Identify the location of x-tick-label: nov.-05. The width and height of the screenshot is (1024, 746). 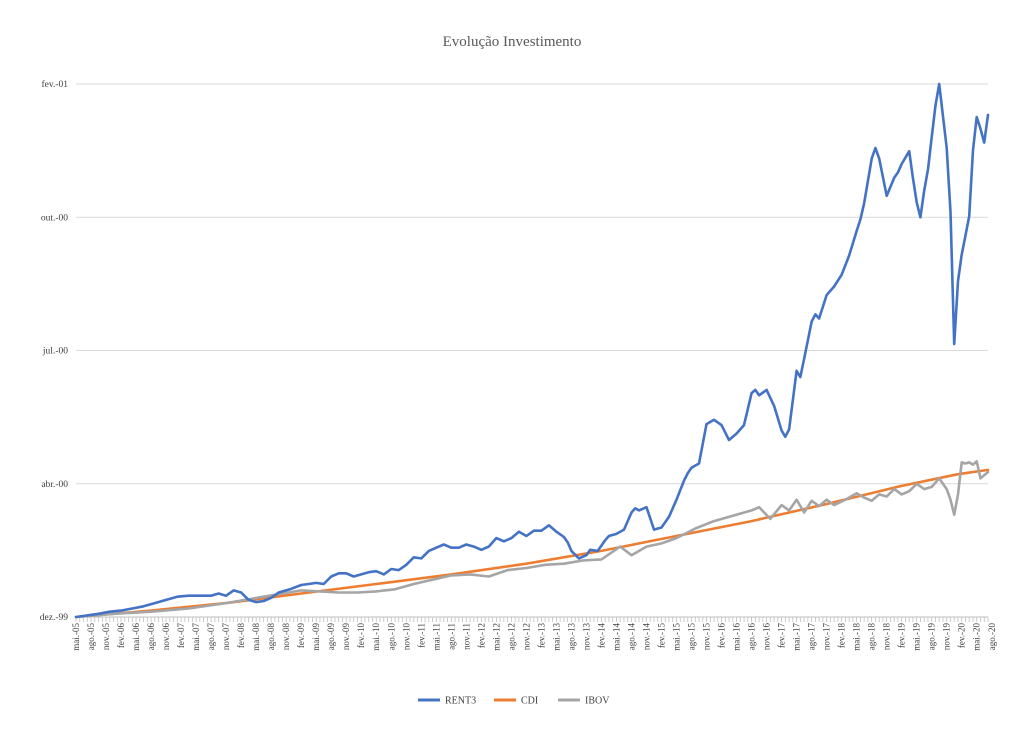
(106, 637).